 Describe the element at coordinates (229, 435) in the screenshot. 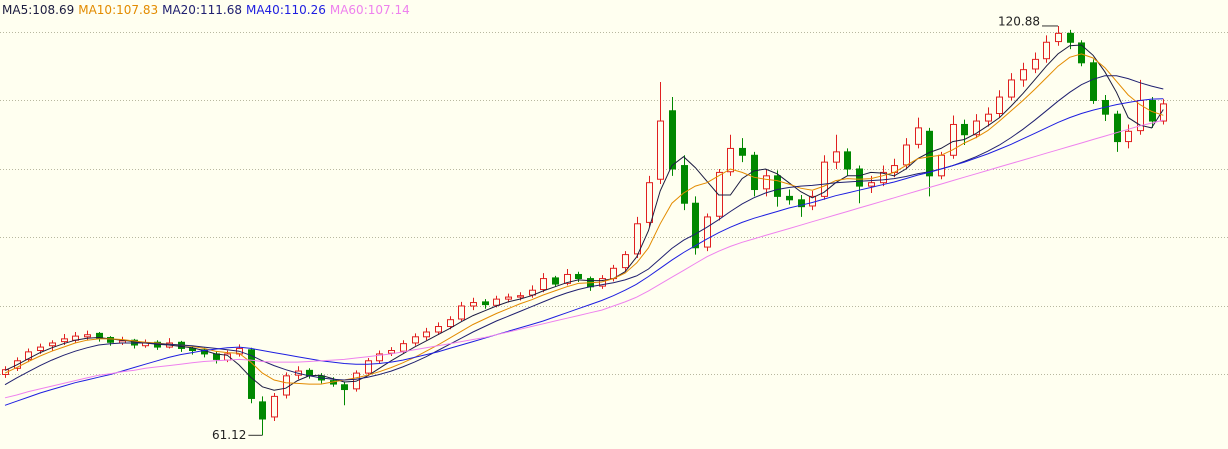

I see `min-label: 61.12` at that location.